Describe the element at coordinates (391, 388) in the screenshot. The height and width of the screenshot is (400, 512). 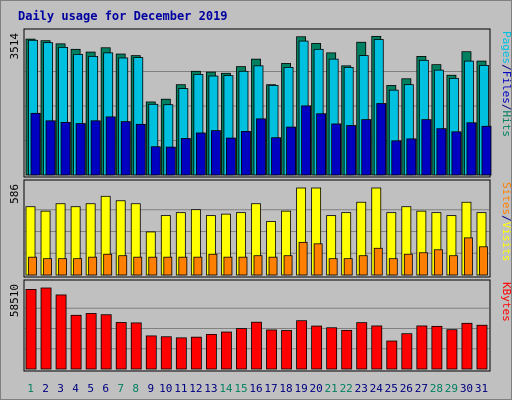
I see `x-tick-label-25: 25` at that location.